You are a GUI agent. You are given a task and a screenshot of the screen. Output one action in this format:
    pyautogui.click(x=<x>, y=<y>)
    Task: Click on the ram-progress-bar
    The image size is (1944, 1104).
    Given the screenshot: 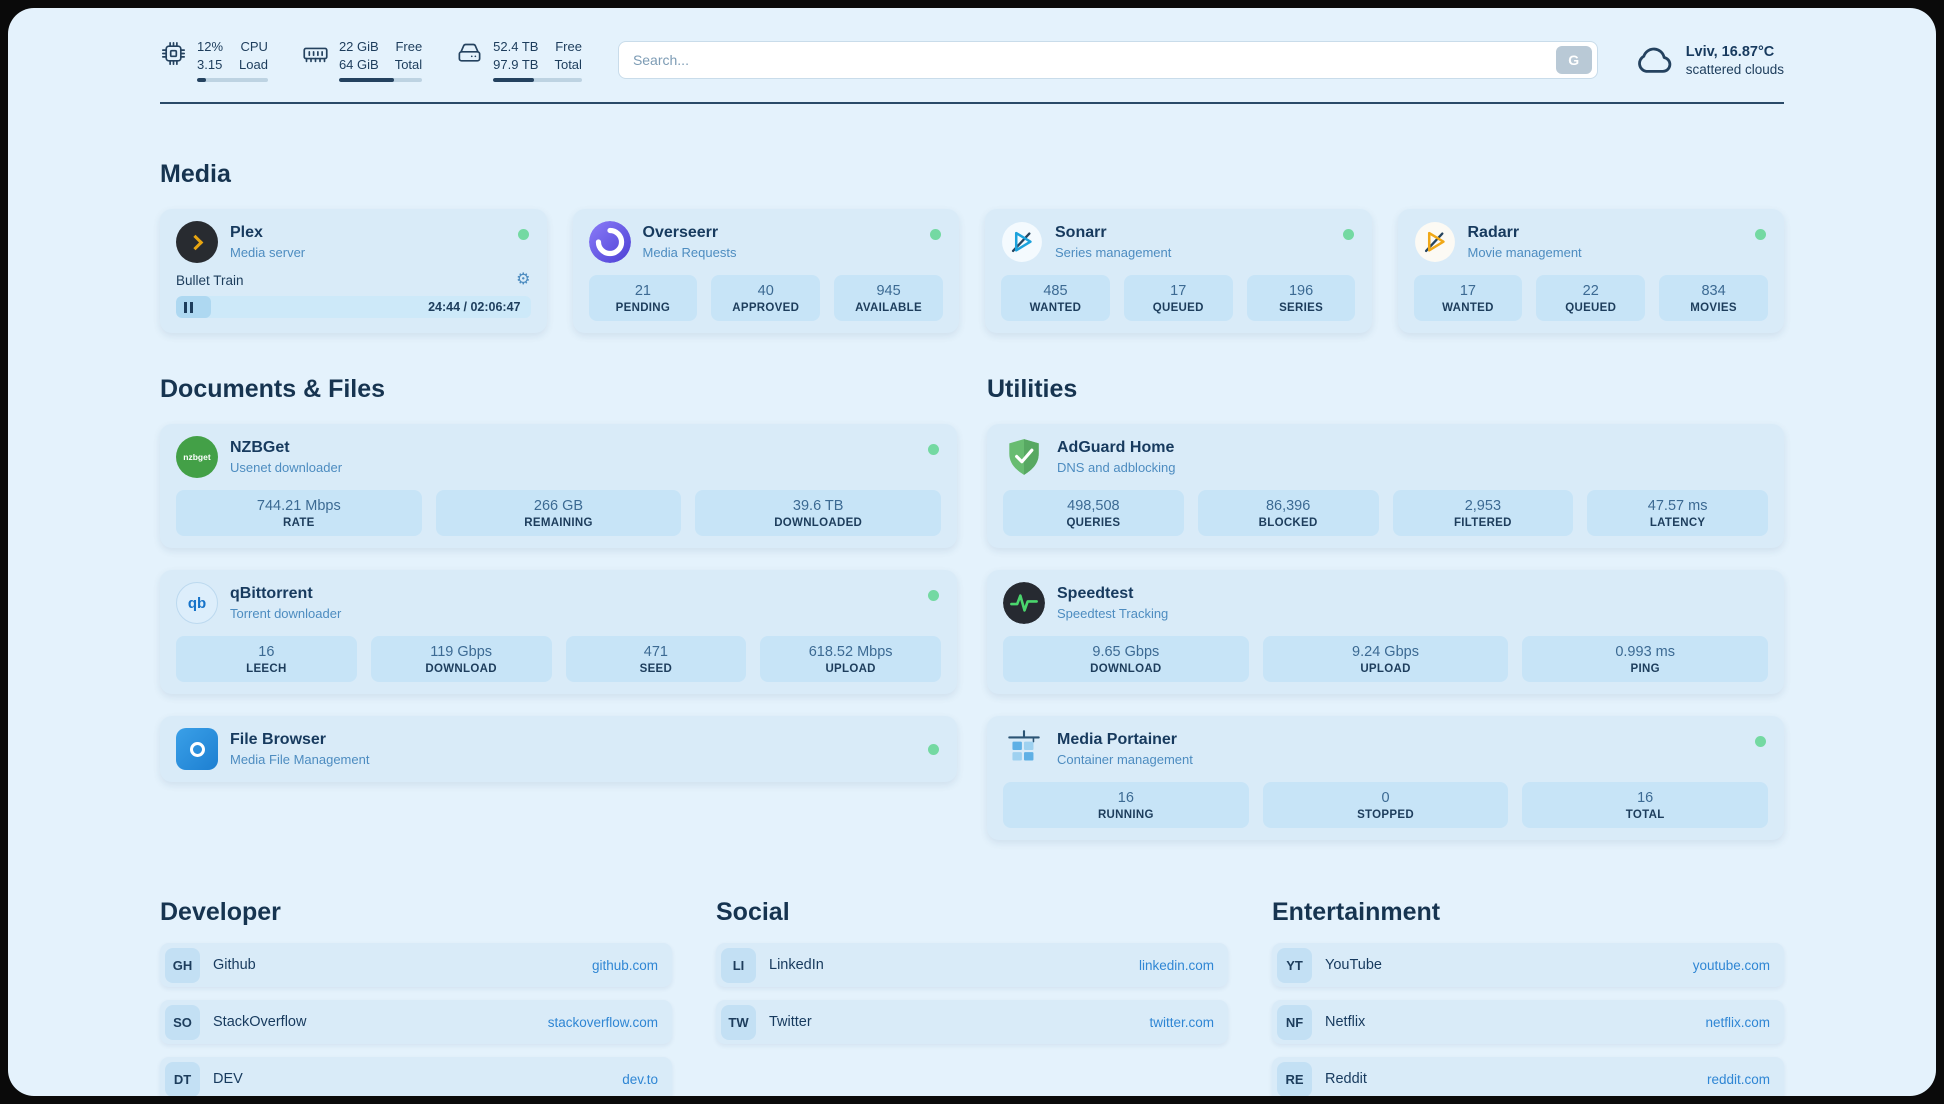 What is the action you would take?
    pyautogui.click(x=380, y=80)
    